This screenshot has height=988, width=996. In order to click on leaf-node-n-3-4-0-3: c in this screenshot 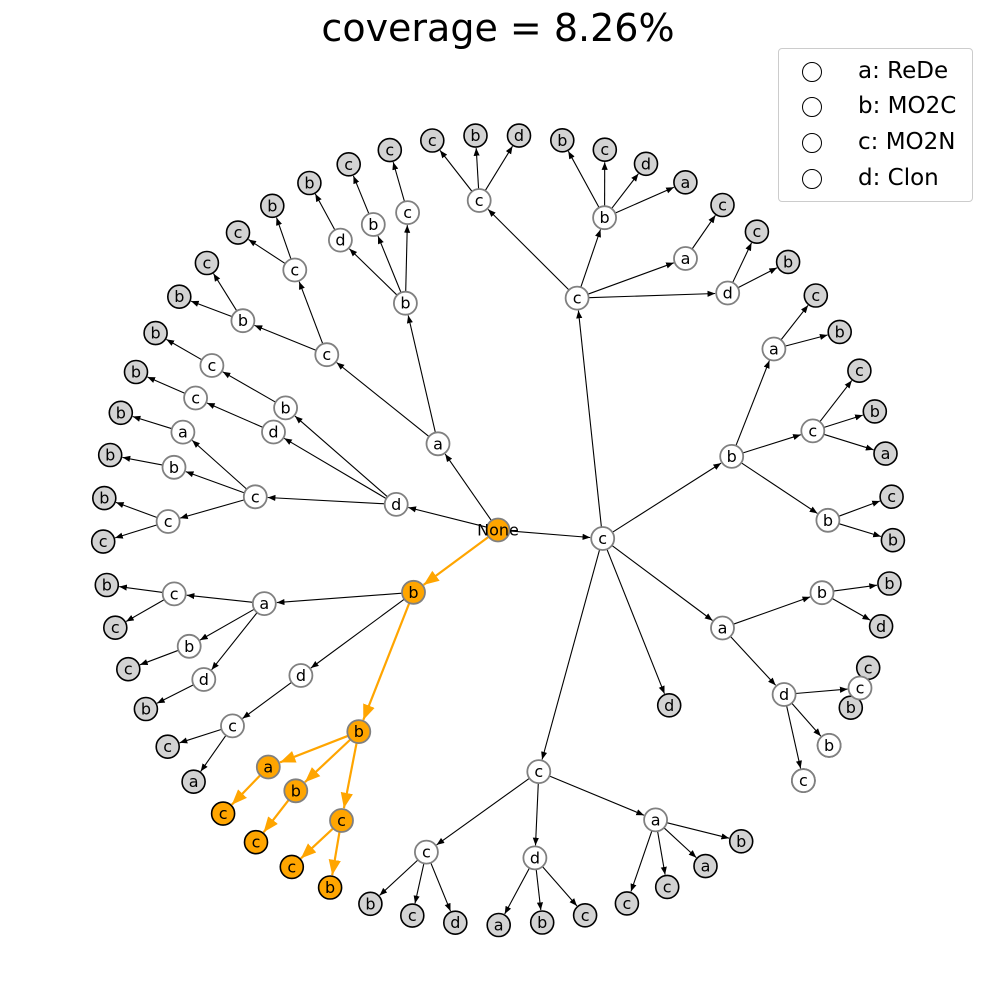, I will do `click(627, 903)`.